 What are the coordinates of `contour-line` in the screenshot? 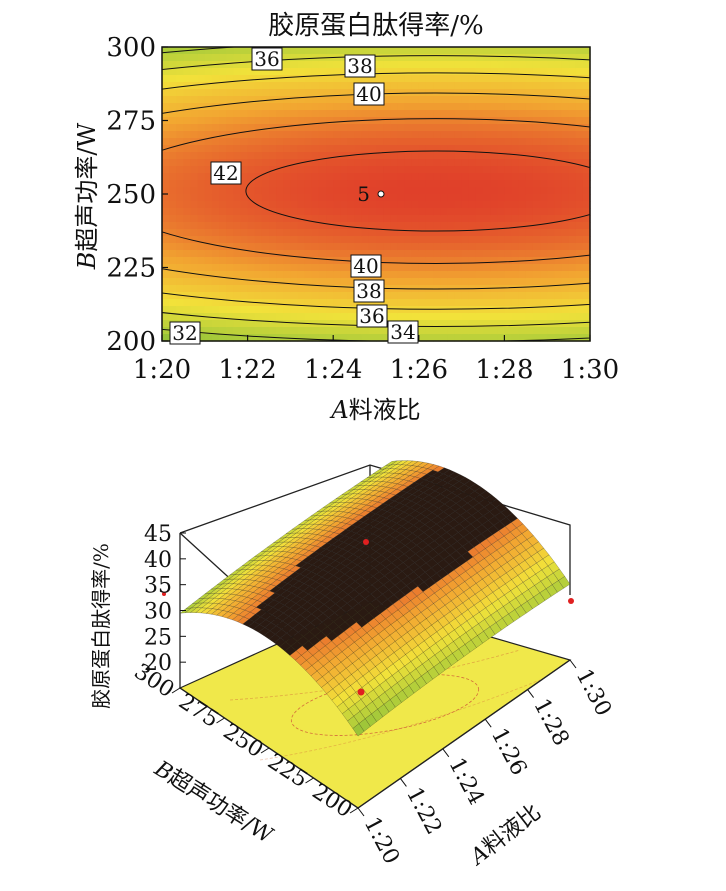 It's located at (376, 191).